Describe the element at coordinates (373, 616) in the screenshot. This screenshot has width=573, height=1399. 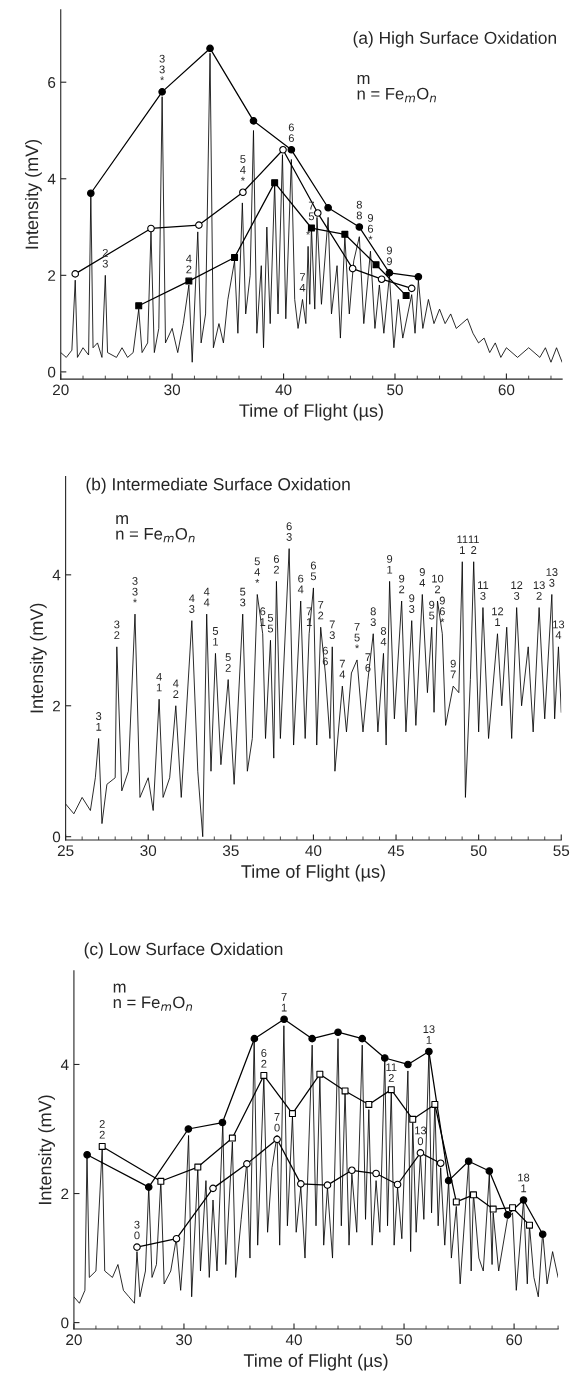
I see `annotation: 8 3` at that location.